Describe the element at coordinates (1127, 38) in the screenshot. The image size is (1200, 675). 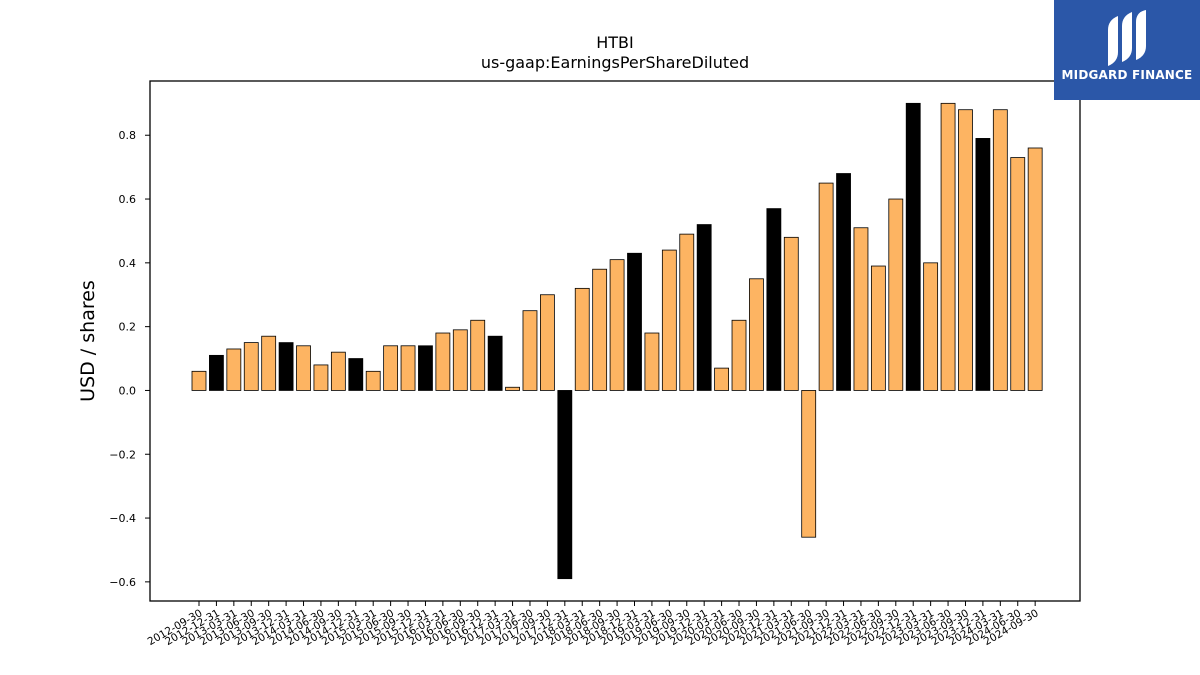
I see `midgard-logo-icon` at that location.